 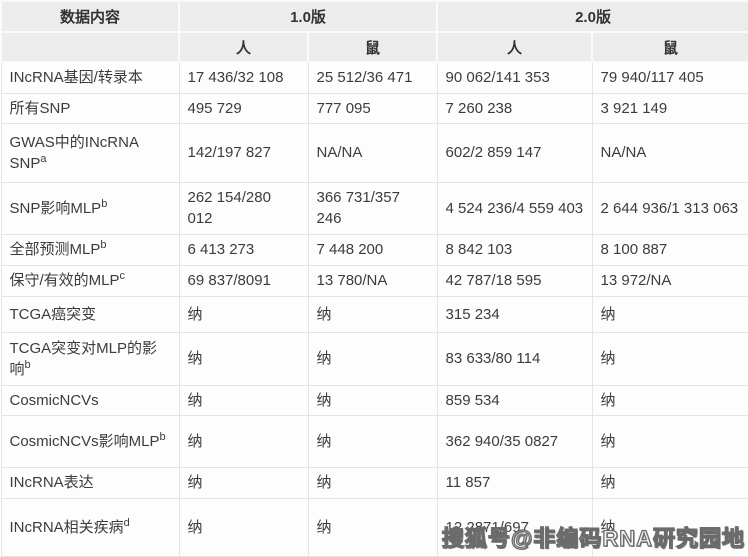 I want to click on row-label: INcRNA相关疾病d, so click(x=90, y=527).